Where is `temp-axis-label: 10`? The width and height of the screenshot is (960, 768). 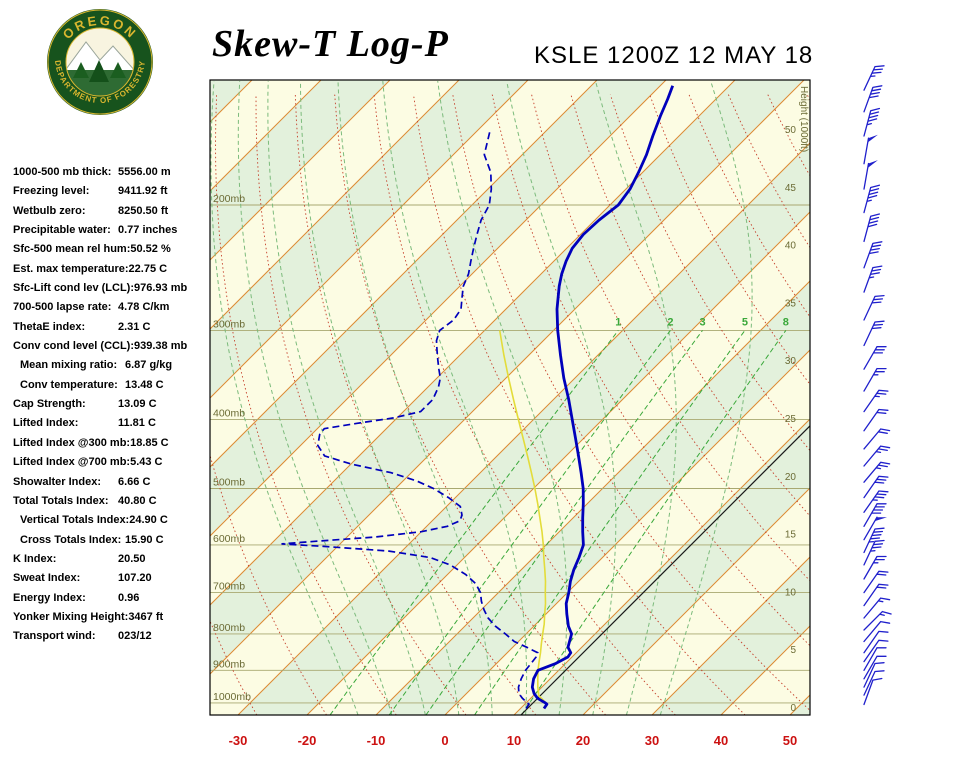
temp-axis-label: 10 is located at coordinates (514, 740).